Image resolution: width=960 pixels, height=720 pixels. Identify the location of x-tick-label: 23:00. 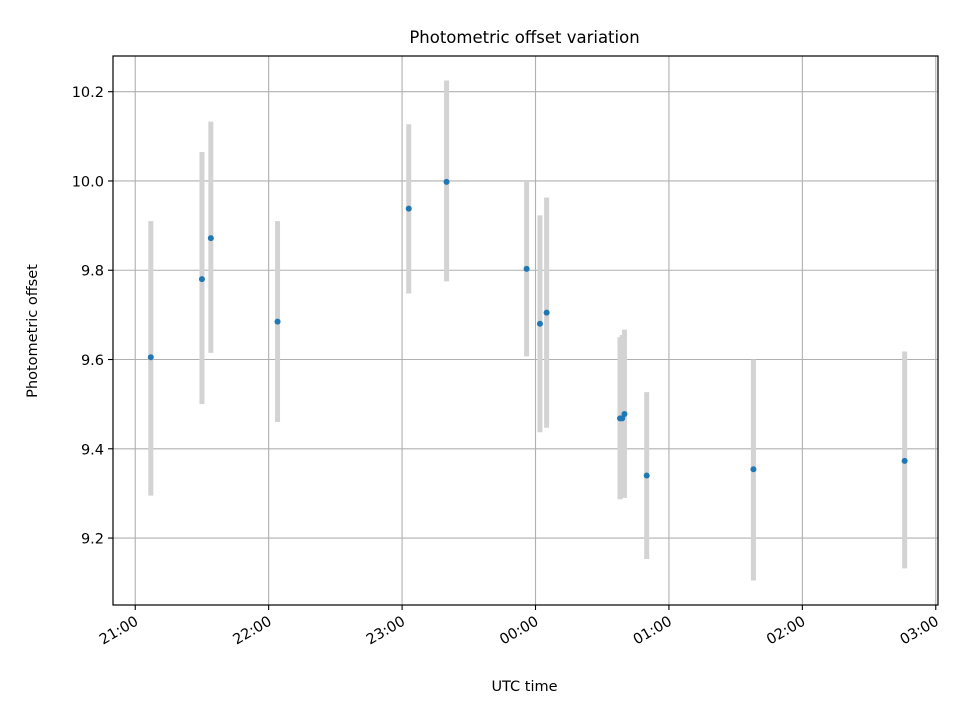
(386, 631).